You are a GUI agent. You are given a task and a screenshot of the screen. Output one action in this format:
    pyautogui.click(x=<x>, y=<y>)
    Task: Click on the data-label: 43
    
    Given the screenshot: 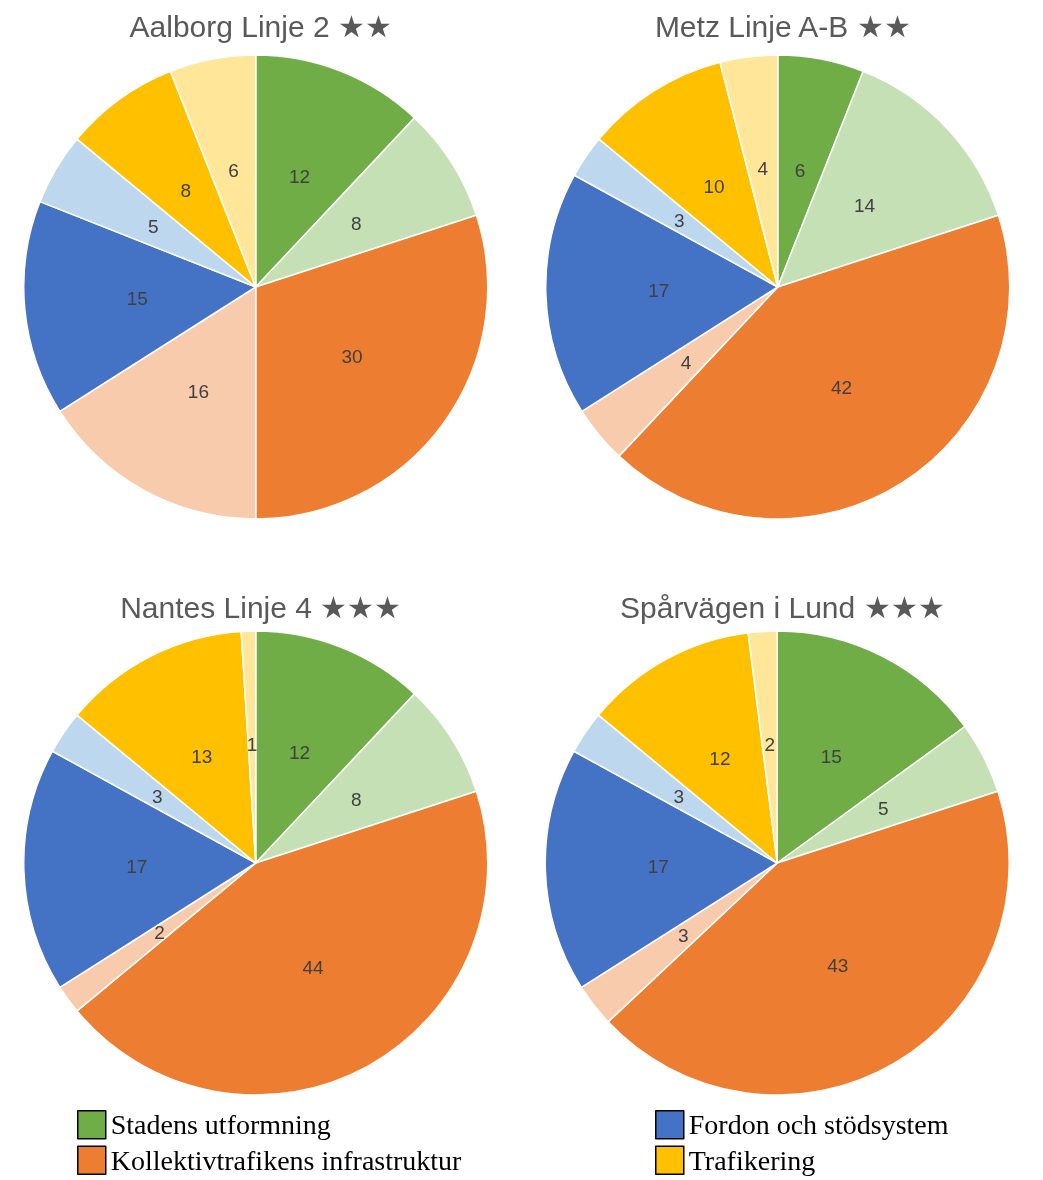 What is the action you would take?
    pyautogui.click(x=838, y=965)
    